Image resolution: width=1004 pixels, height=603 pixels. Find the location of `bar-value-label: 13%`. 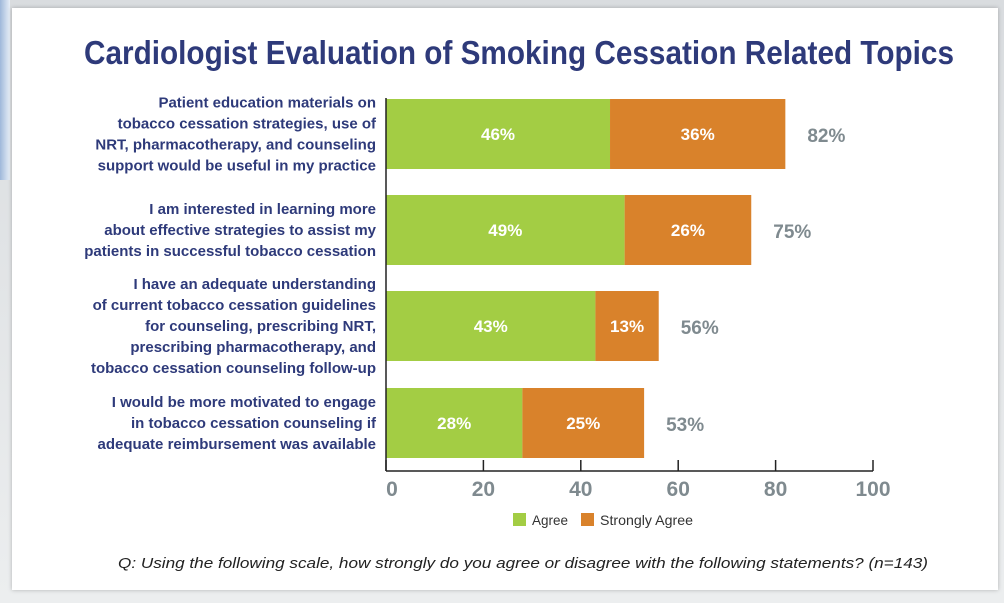

bar-value-label: 13% is located at coordinates (627, 326).